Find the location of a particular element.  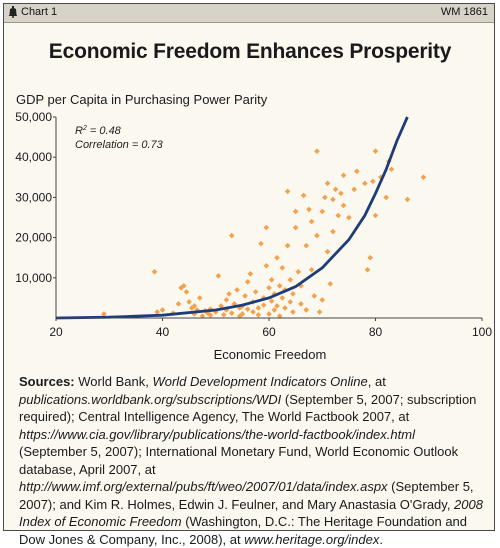

source-heritage-url: www.heritage.org/index is located at coordinates (312, 539).